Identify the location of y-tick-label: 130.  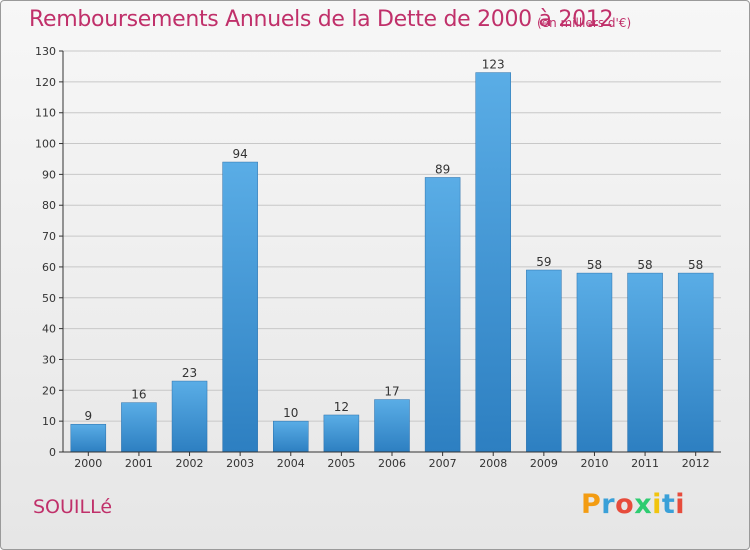
(45, 51).